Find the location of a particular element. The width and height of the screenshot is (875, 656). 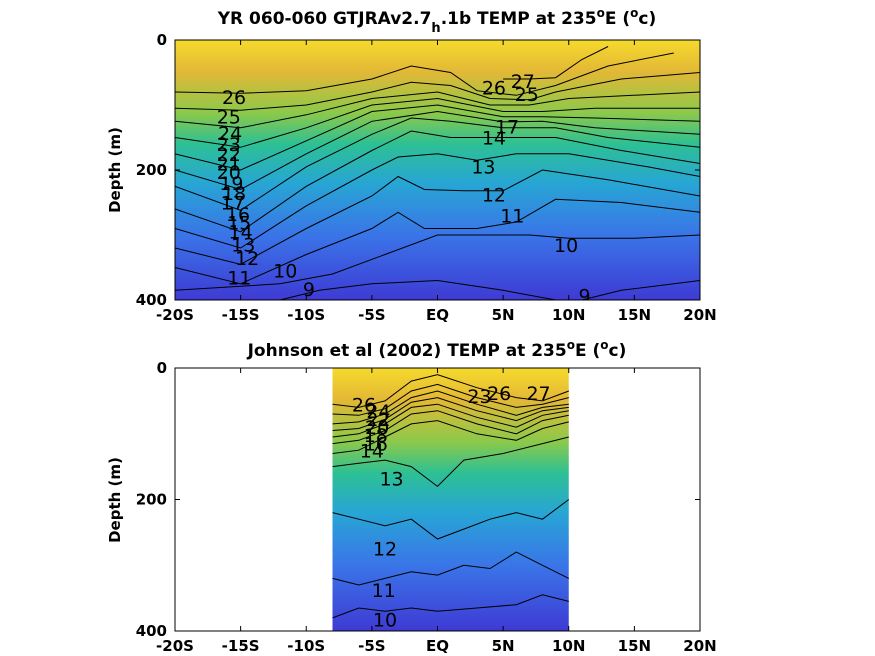

y-axis-label-bottom: Depth (m) is located at coordinates (115, 500).